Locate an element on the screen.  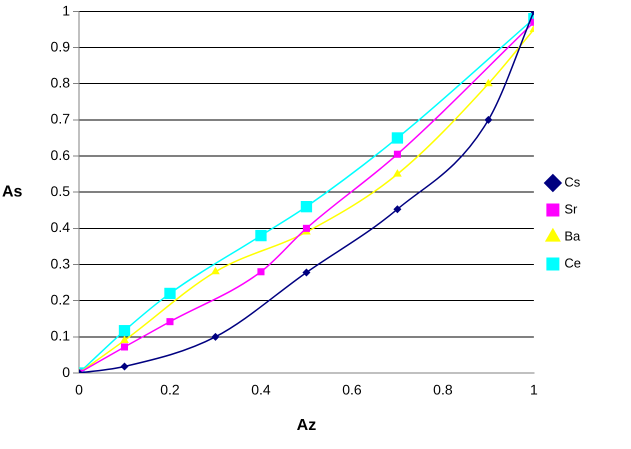
legend-label: Cs is located at coordinates (572, 182).